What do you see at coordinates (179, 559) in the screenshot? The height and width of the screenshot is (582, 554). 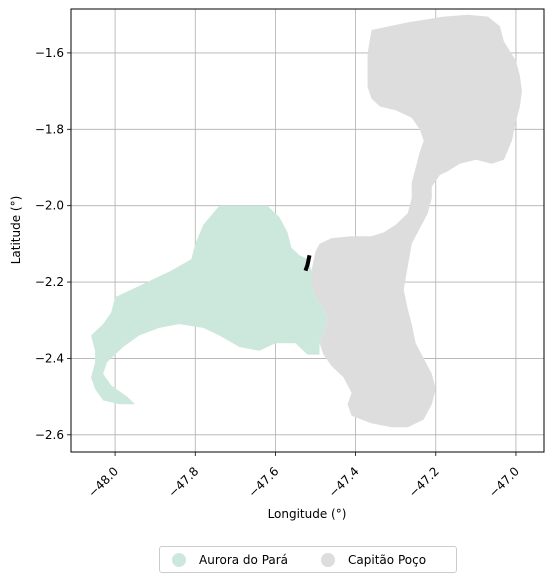 I see `legend-swatch-aurora-do-para` at bounding box center [179, 559].